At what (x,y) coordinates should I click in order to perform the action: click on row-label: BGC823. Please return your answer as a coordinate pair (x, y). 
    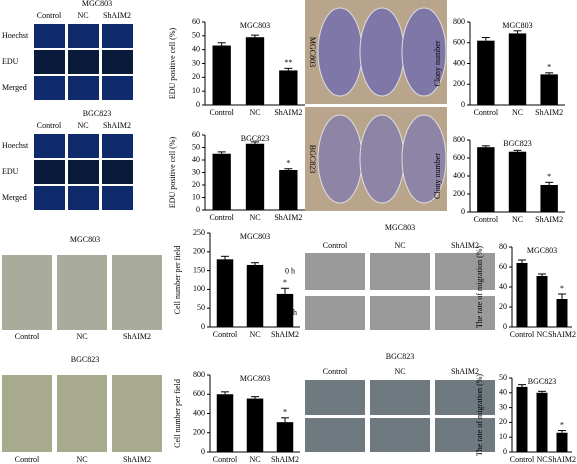
    Looking at the image, I should click on (312, 159).